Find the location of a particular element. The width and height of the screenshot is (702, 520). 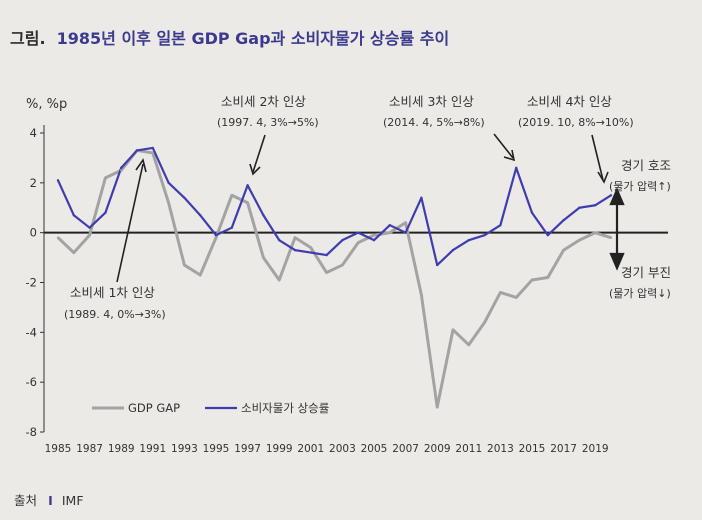

annotation-tax-hike-1-title: 소비세 1차 인상 is located at coordinates (112, 292).